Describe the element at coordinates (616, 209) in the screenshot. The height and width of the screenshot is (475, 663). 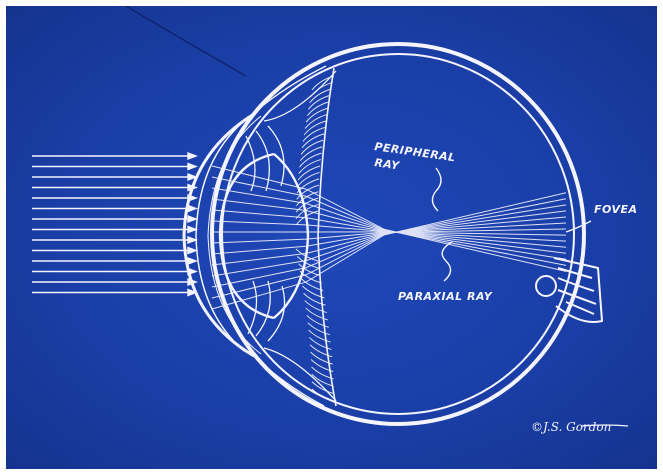
I see `fovea-label: FOVEA` at that location.